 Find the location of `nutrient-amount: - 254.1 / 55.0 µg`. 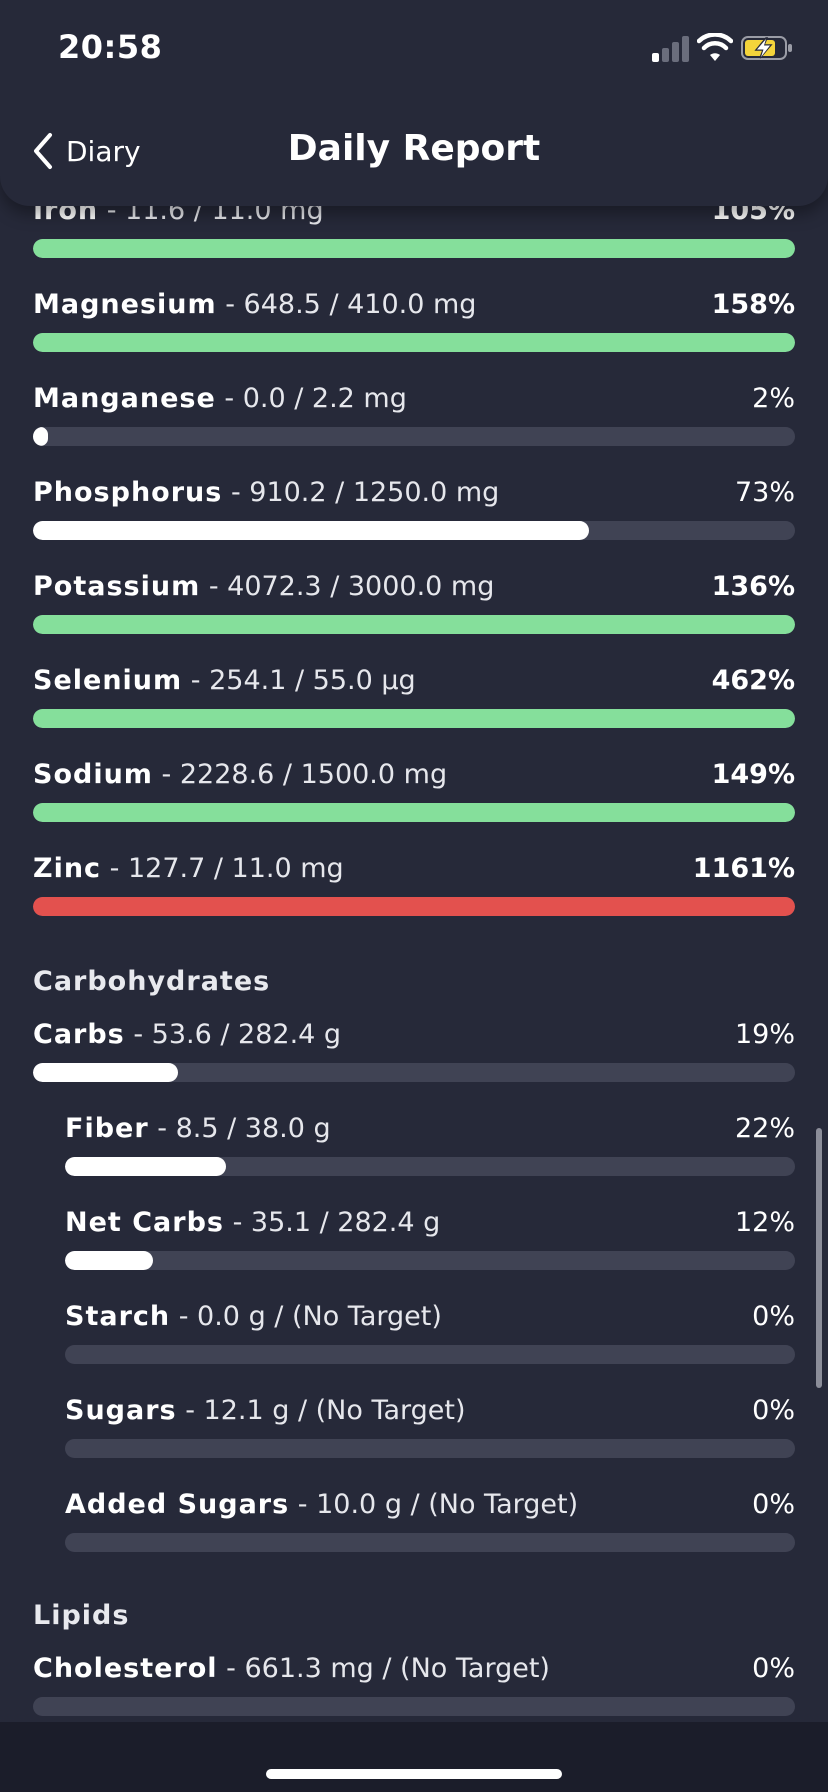

nutrient-amount: - 254.1 / 55.0 µg is located at coordinates (303, 680).